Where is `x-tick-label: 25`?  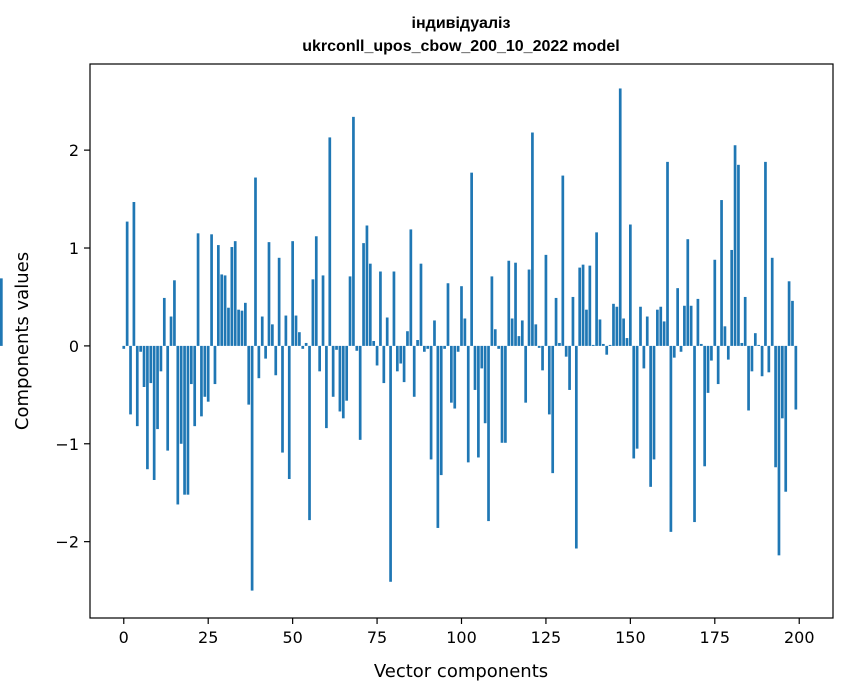 x-tick-label: 25 is located at coordinates (208, 637).